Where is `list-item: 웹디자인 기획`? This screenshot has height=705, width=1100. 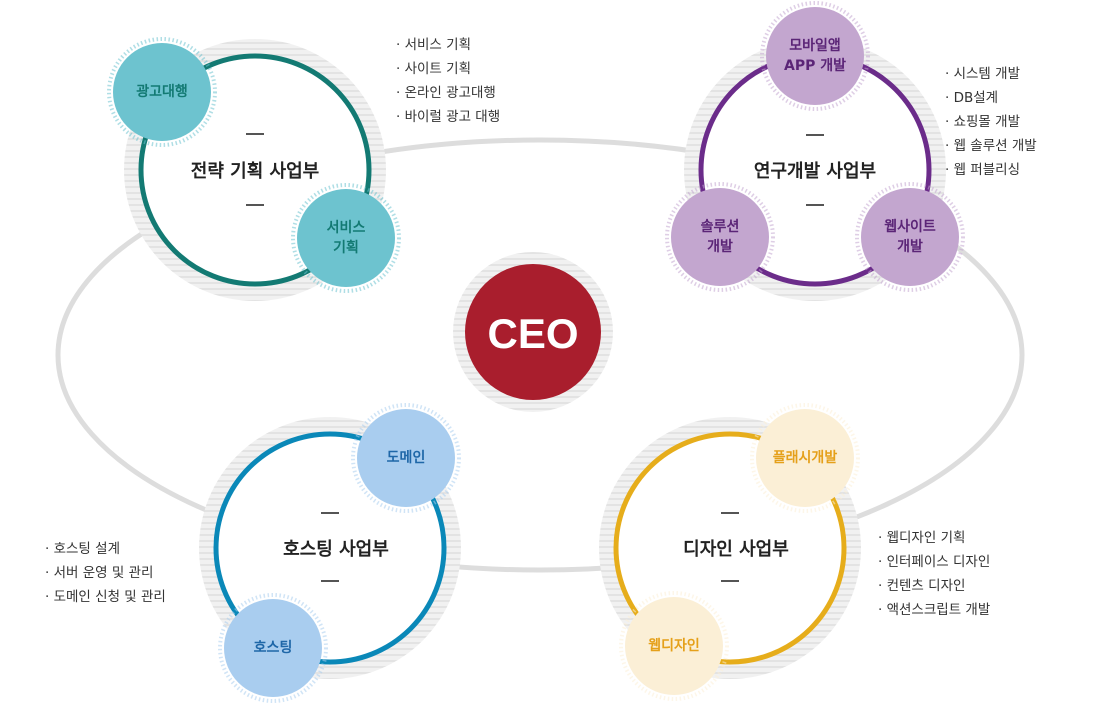
list-item: 웹디자인 기획 is located at coordinates (934, 538).